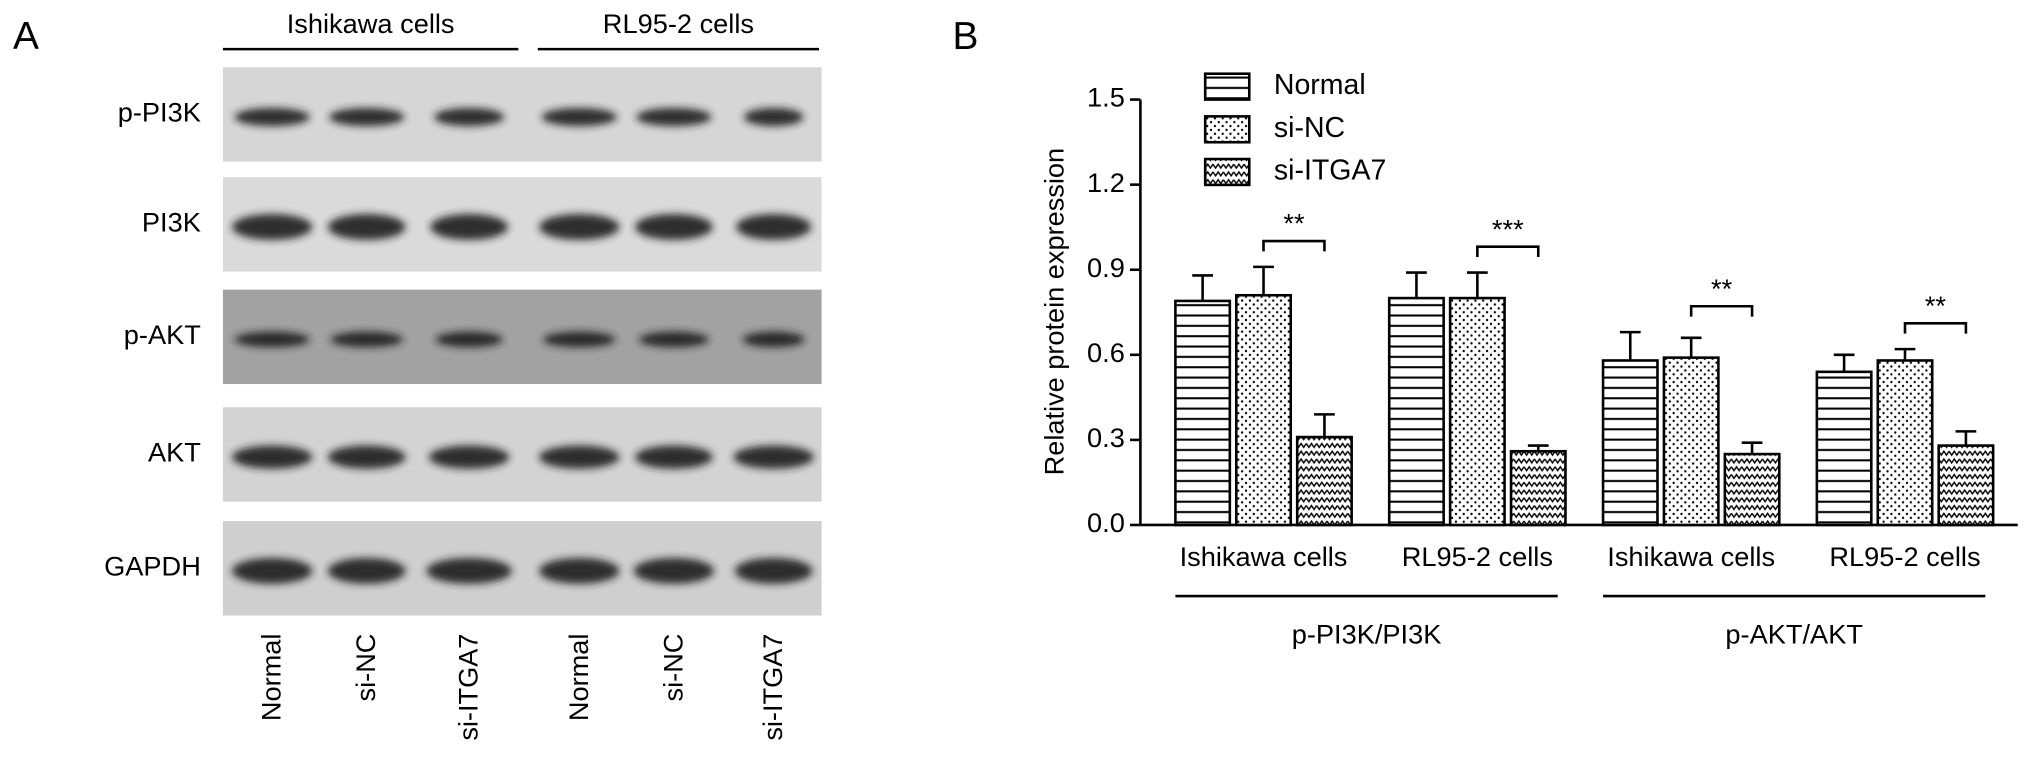  Describe the element at coordinates (152, 566) in the screenshot. I see `row-label: GAPDH` at that location.